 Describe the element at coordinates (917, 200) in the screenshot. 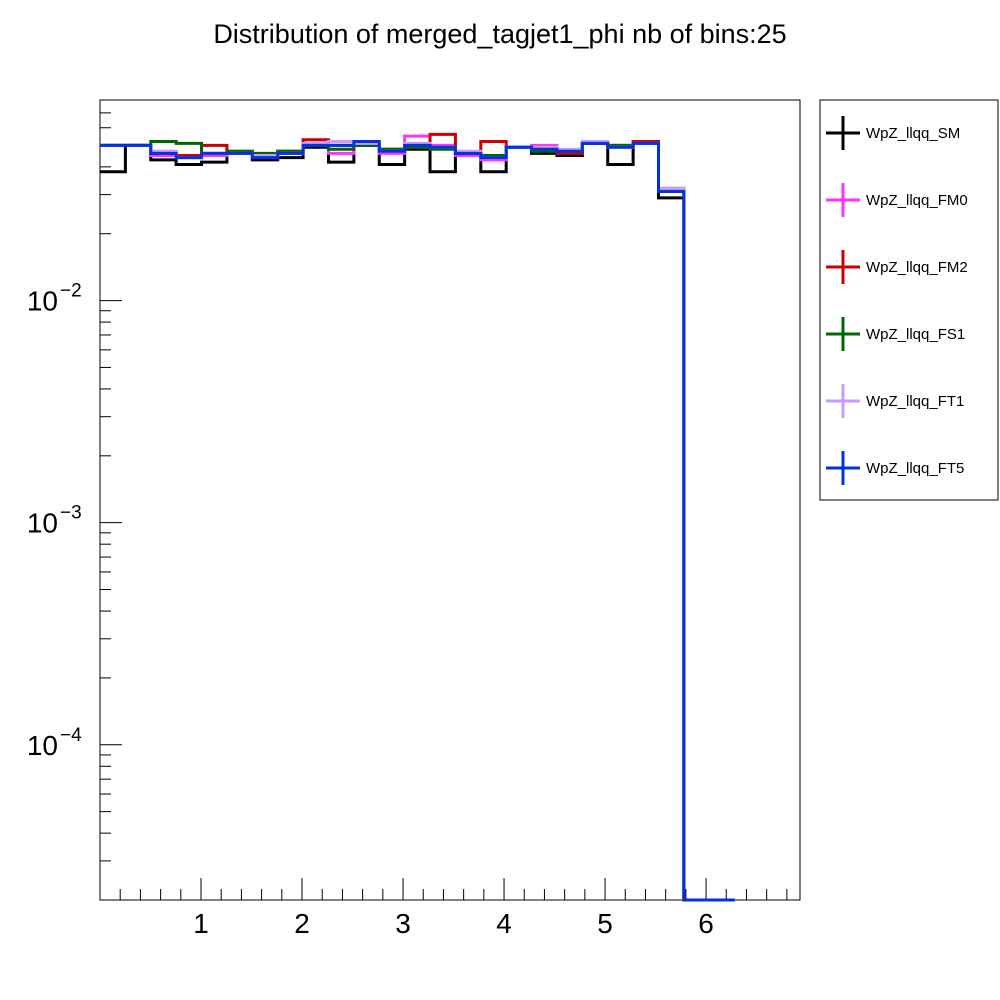

I see `legend-label: WpZ_llqq_FM0` at that location.